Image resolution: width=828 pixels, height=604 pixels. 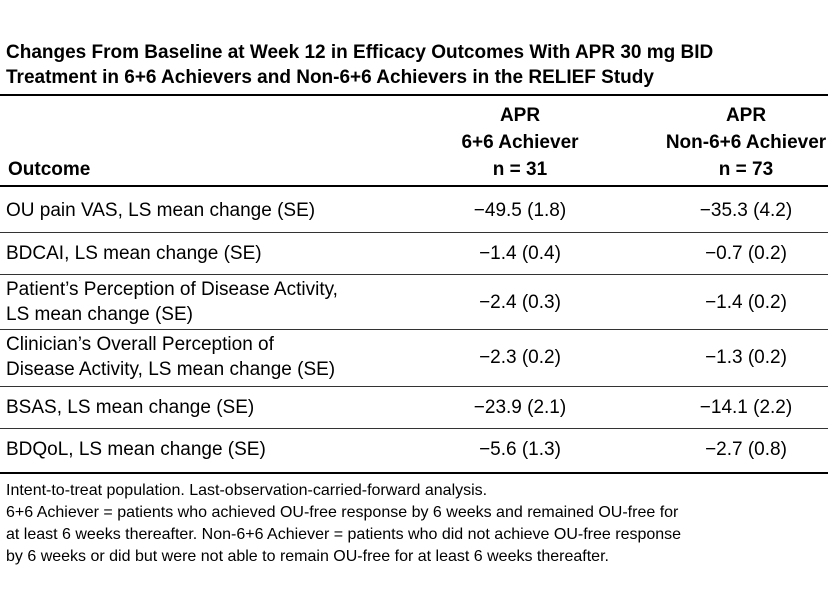 I want to click on header-col1-line1: APR, so click(x=520, y=115).